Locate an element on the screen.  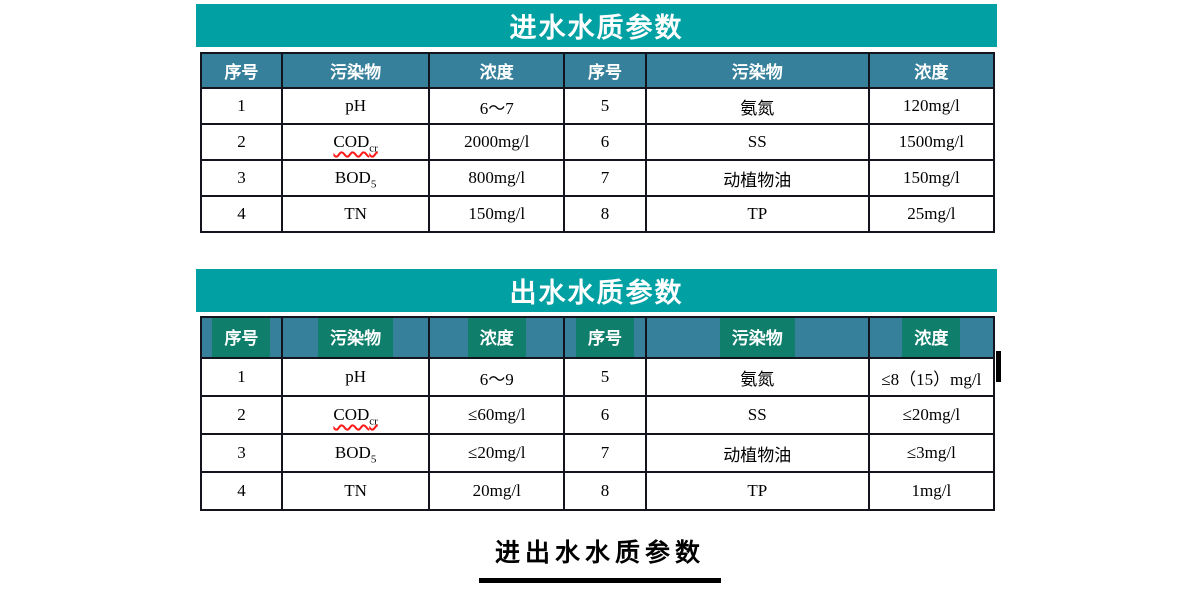
table-row: 4 TN 20mg/l 8 TP 1mg/l is located at coordinates (598, 491).